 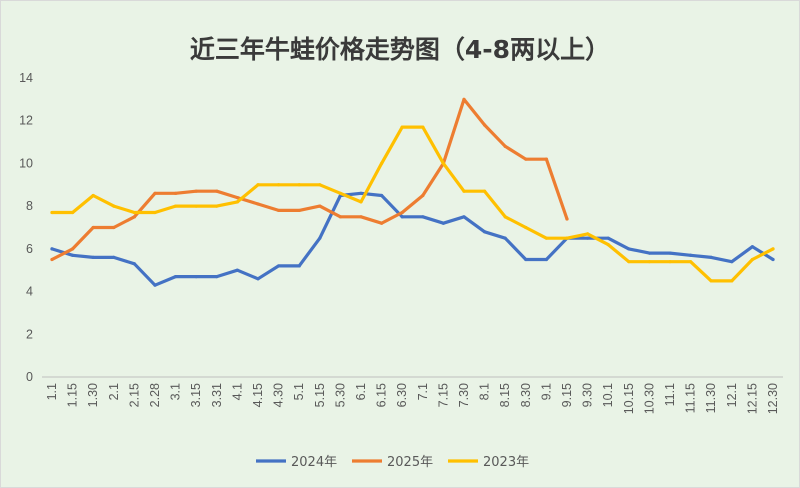 What do you see at coordinates (443, 395) in the screenshot?
I see `x-tick-label: 7.15` at bounding box center [443, 395].